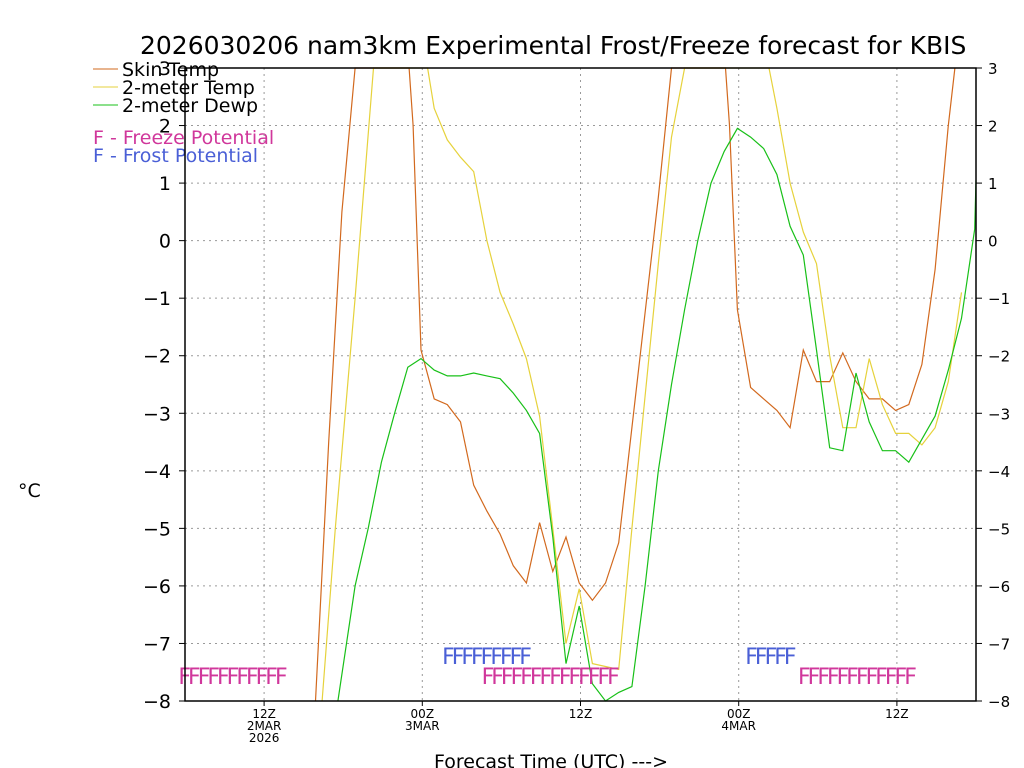 The width and height of the screenshot is (1024, 768). What do you see at coordinates (486, 657) in the screenshot?
I see `frost-run: FFFFFFFFF` at bounding box center [486, 657].